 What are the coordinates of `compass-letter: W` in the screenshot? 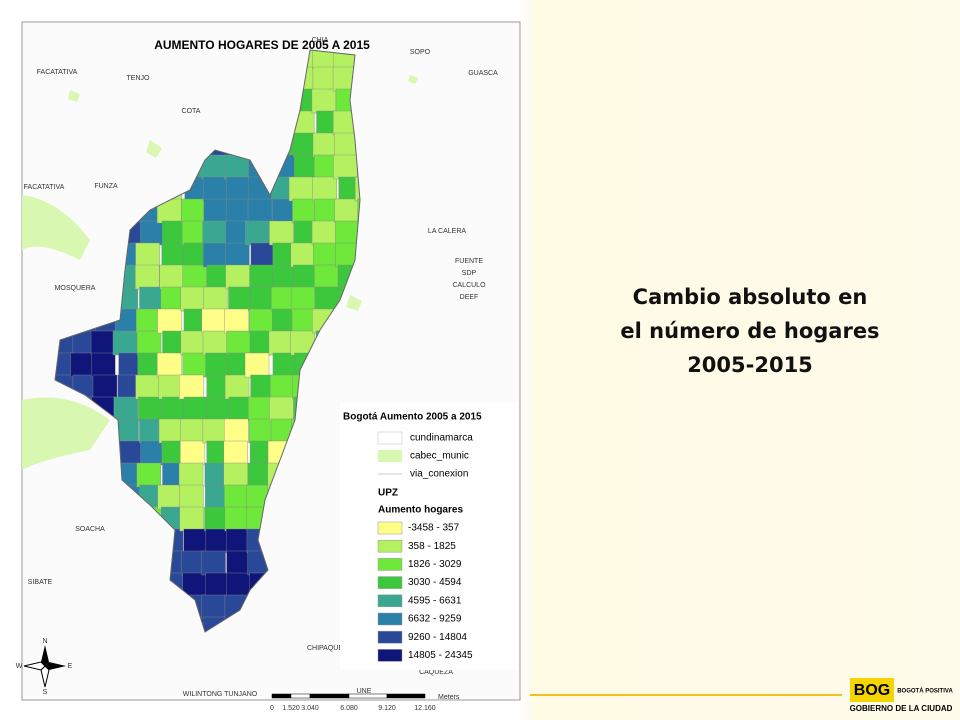 It's located at (19, 666).